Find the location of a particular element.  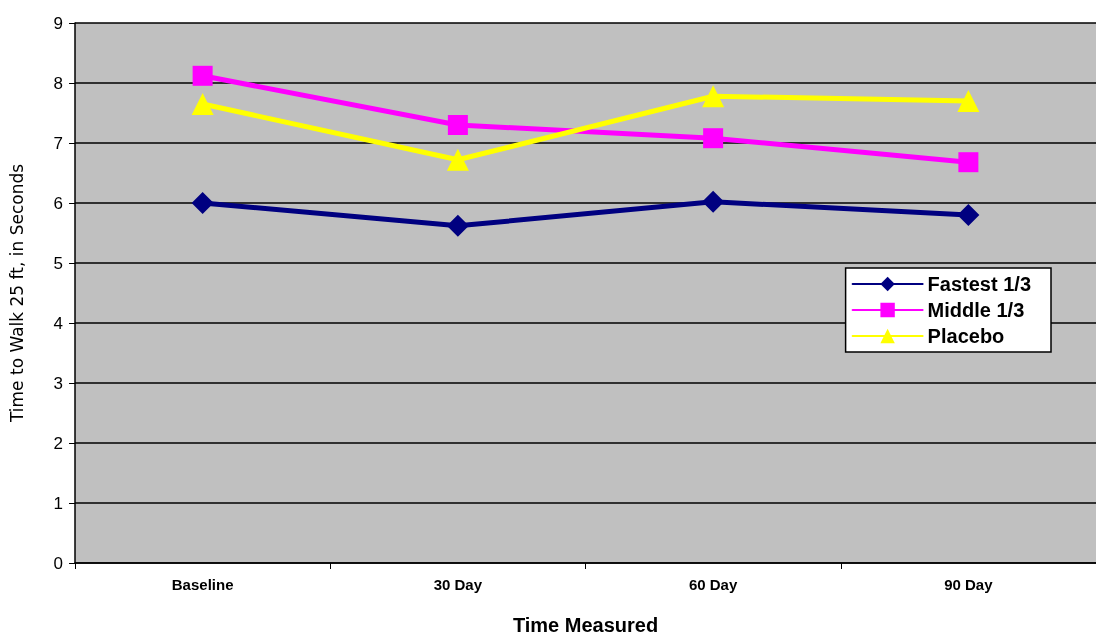

y-tick-label: 3 is located at coordinates (58, 383).